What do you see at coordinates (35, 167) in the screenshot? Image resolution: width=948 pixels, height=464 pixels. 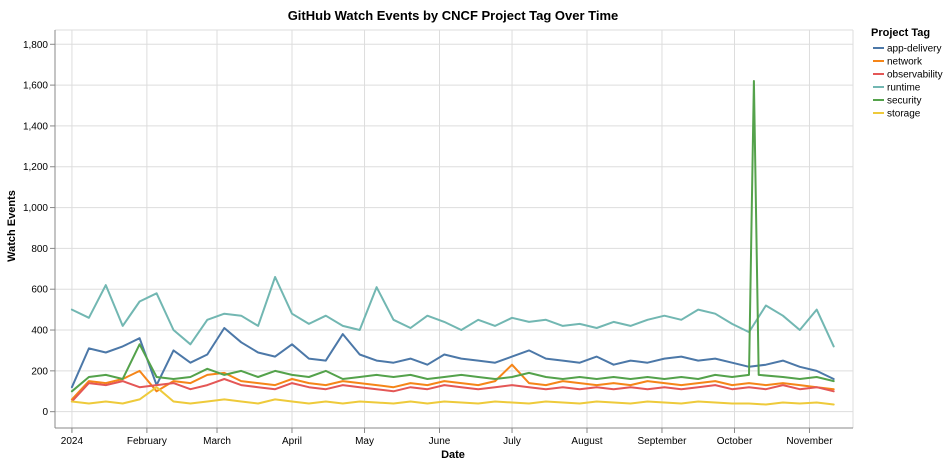 I see `y-tick-label: 1,200` at bounding box center [35, 167].